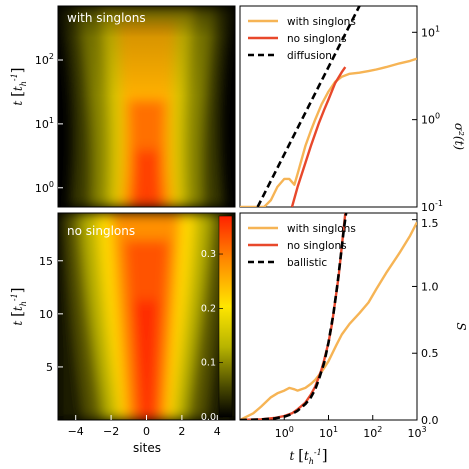 The height and width of the screenshot is (469, 469). I want to click on legend: with singlons no singlons diffusion, so click(302, 39).